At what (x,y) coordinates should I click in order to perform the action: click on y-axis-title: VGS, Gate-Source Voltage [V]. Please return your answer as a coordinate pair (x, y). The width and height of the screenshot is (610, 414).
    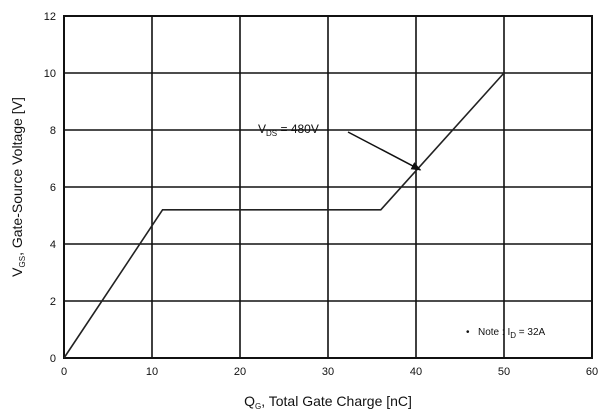
    Looking at the image, I should click on (18, 187).